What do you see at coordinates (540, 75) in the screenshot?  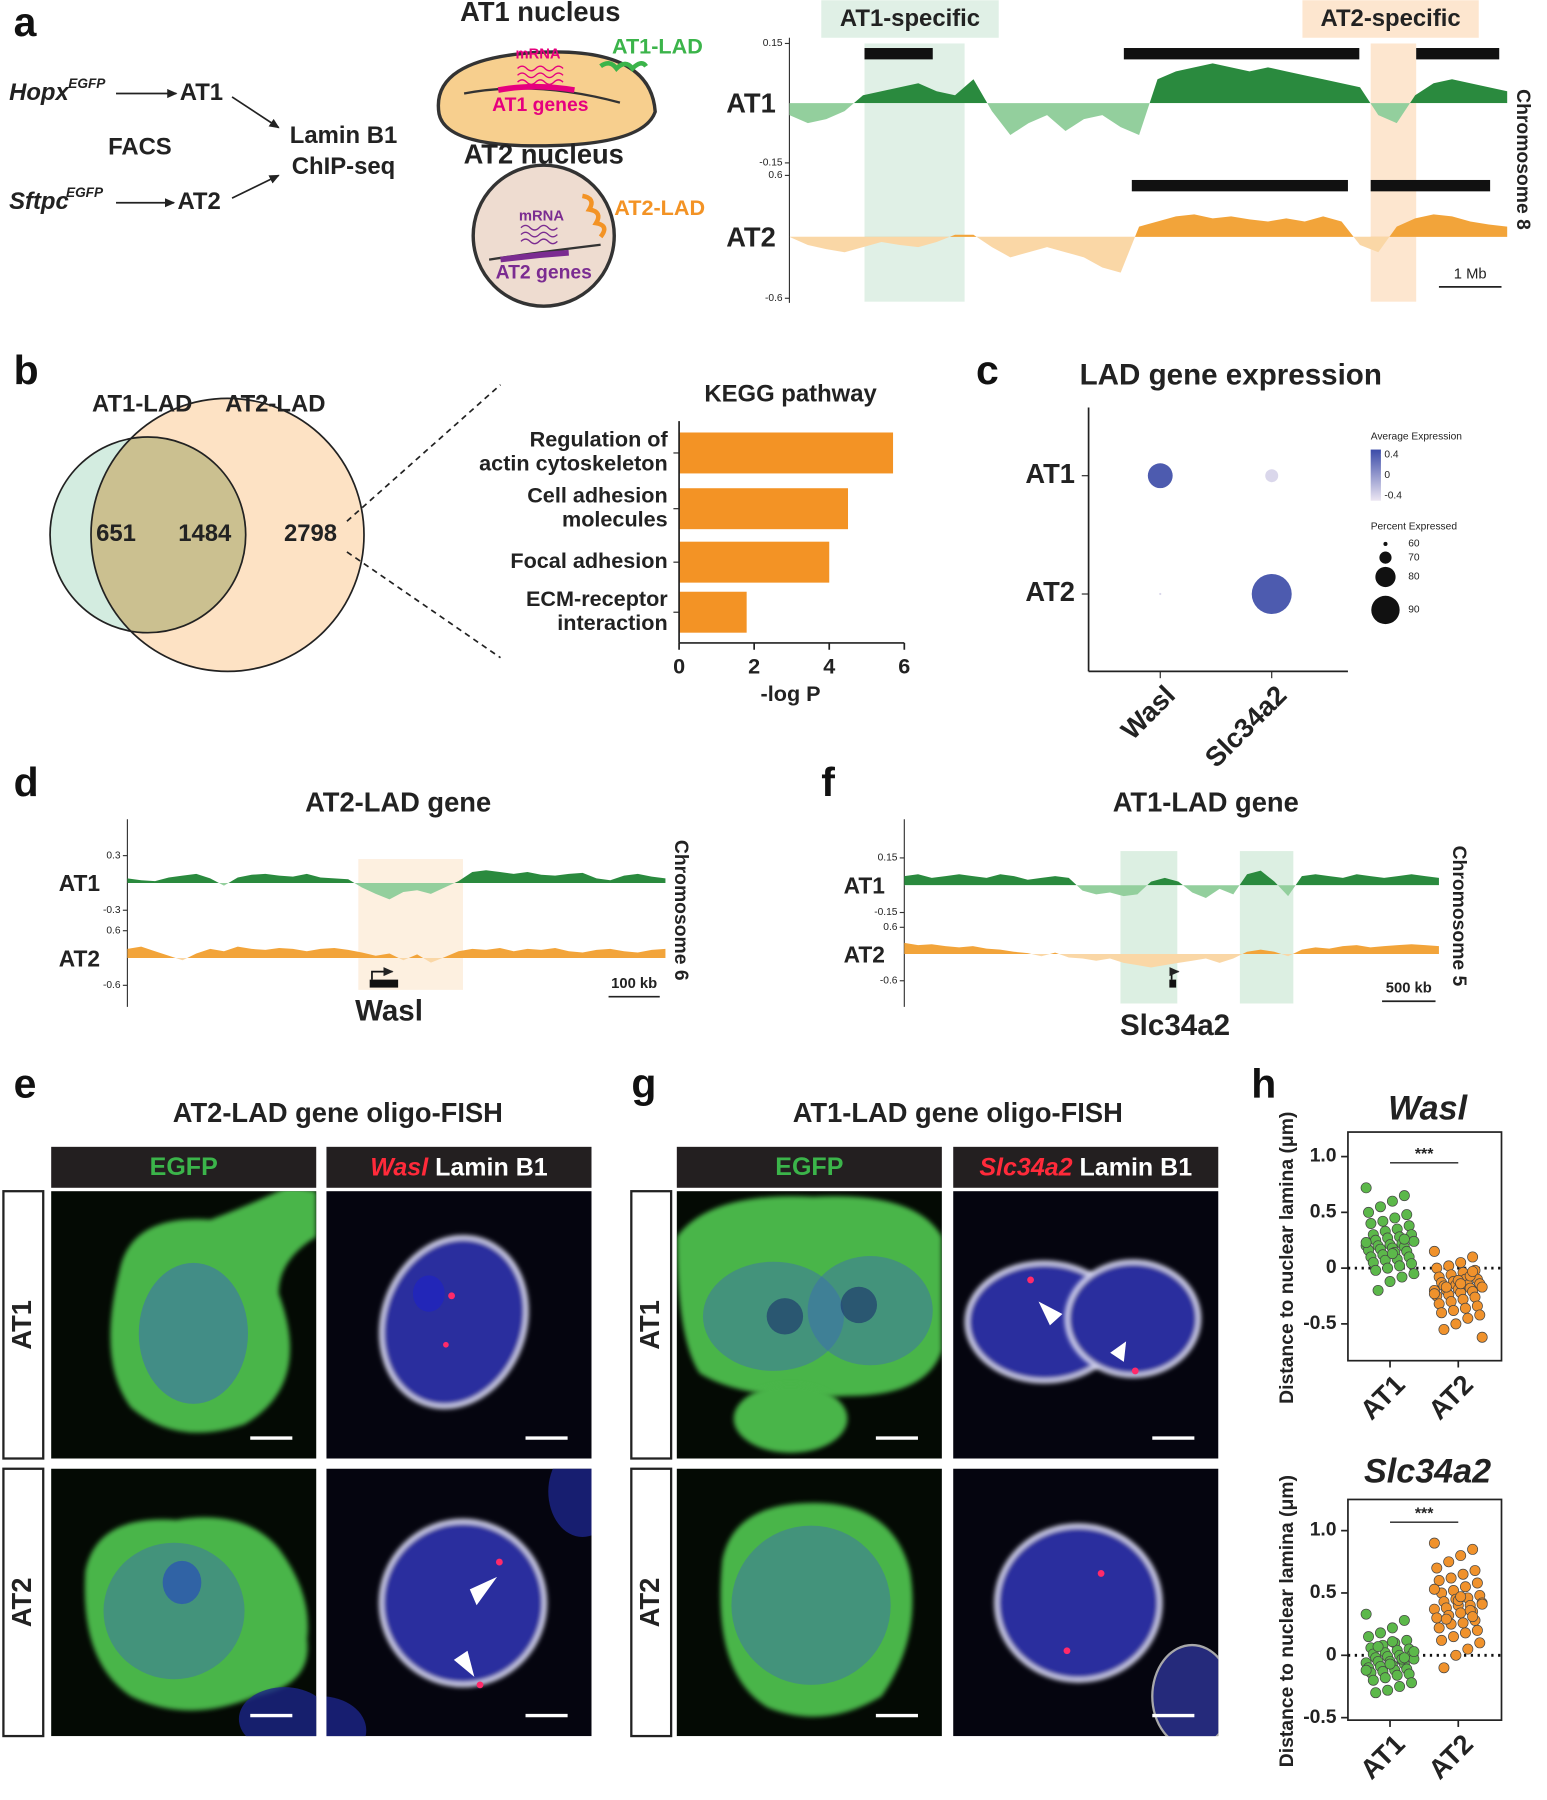 I see `mrna` at bounding box center [540, 75].